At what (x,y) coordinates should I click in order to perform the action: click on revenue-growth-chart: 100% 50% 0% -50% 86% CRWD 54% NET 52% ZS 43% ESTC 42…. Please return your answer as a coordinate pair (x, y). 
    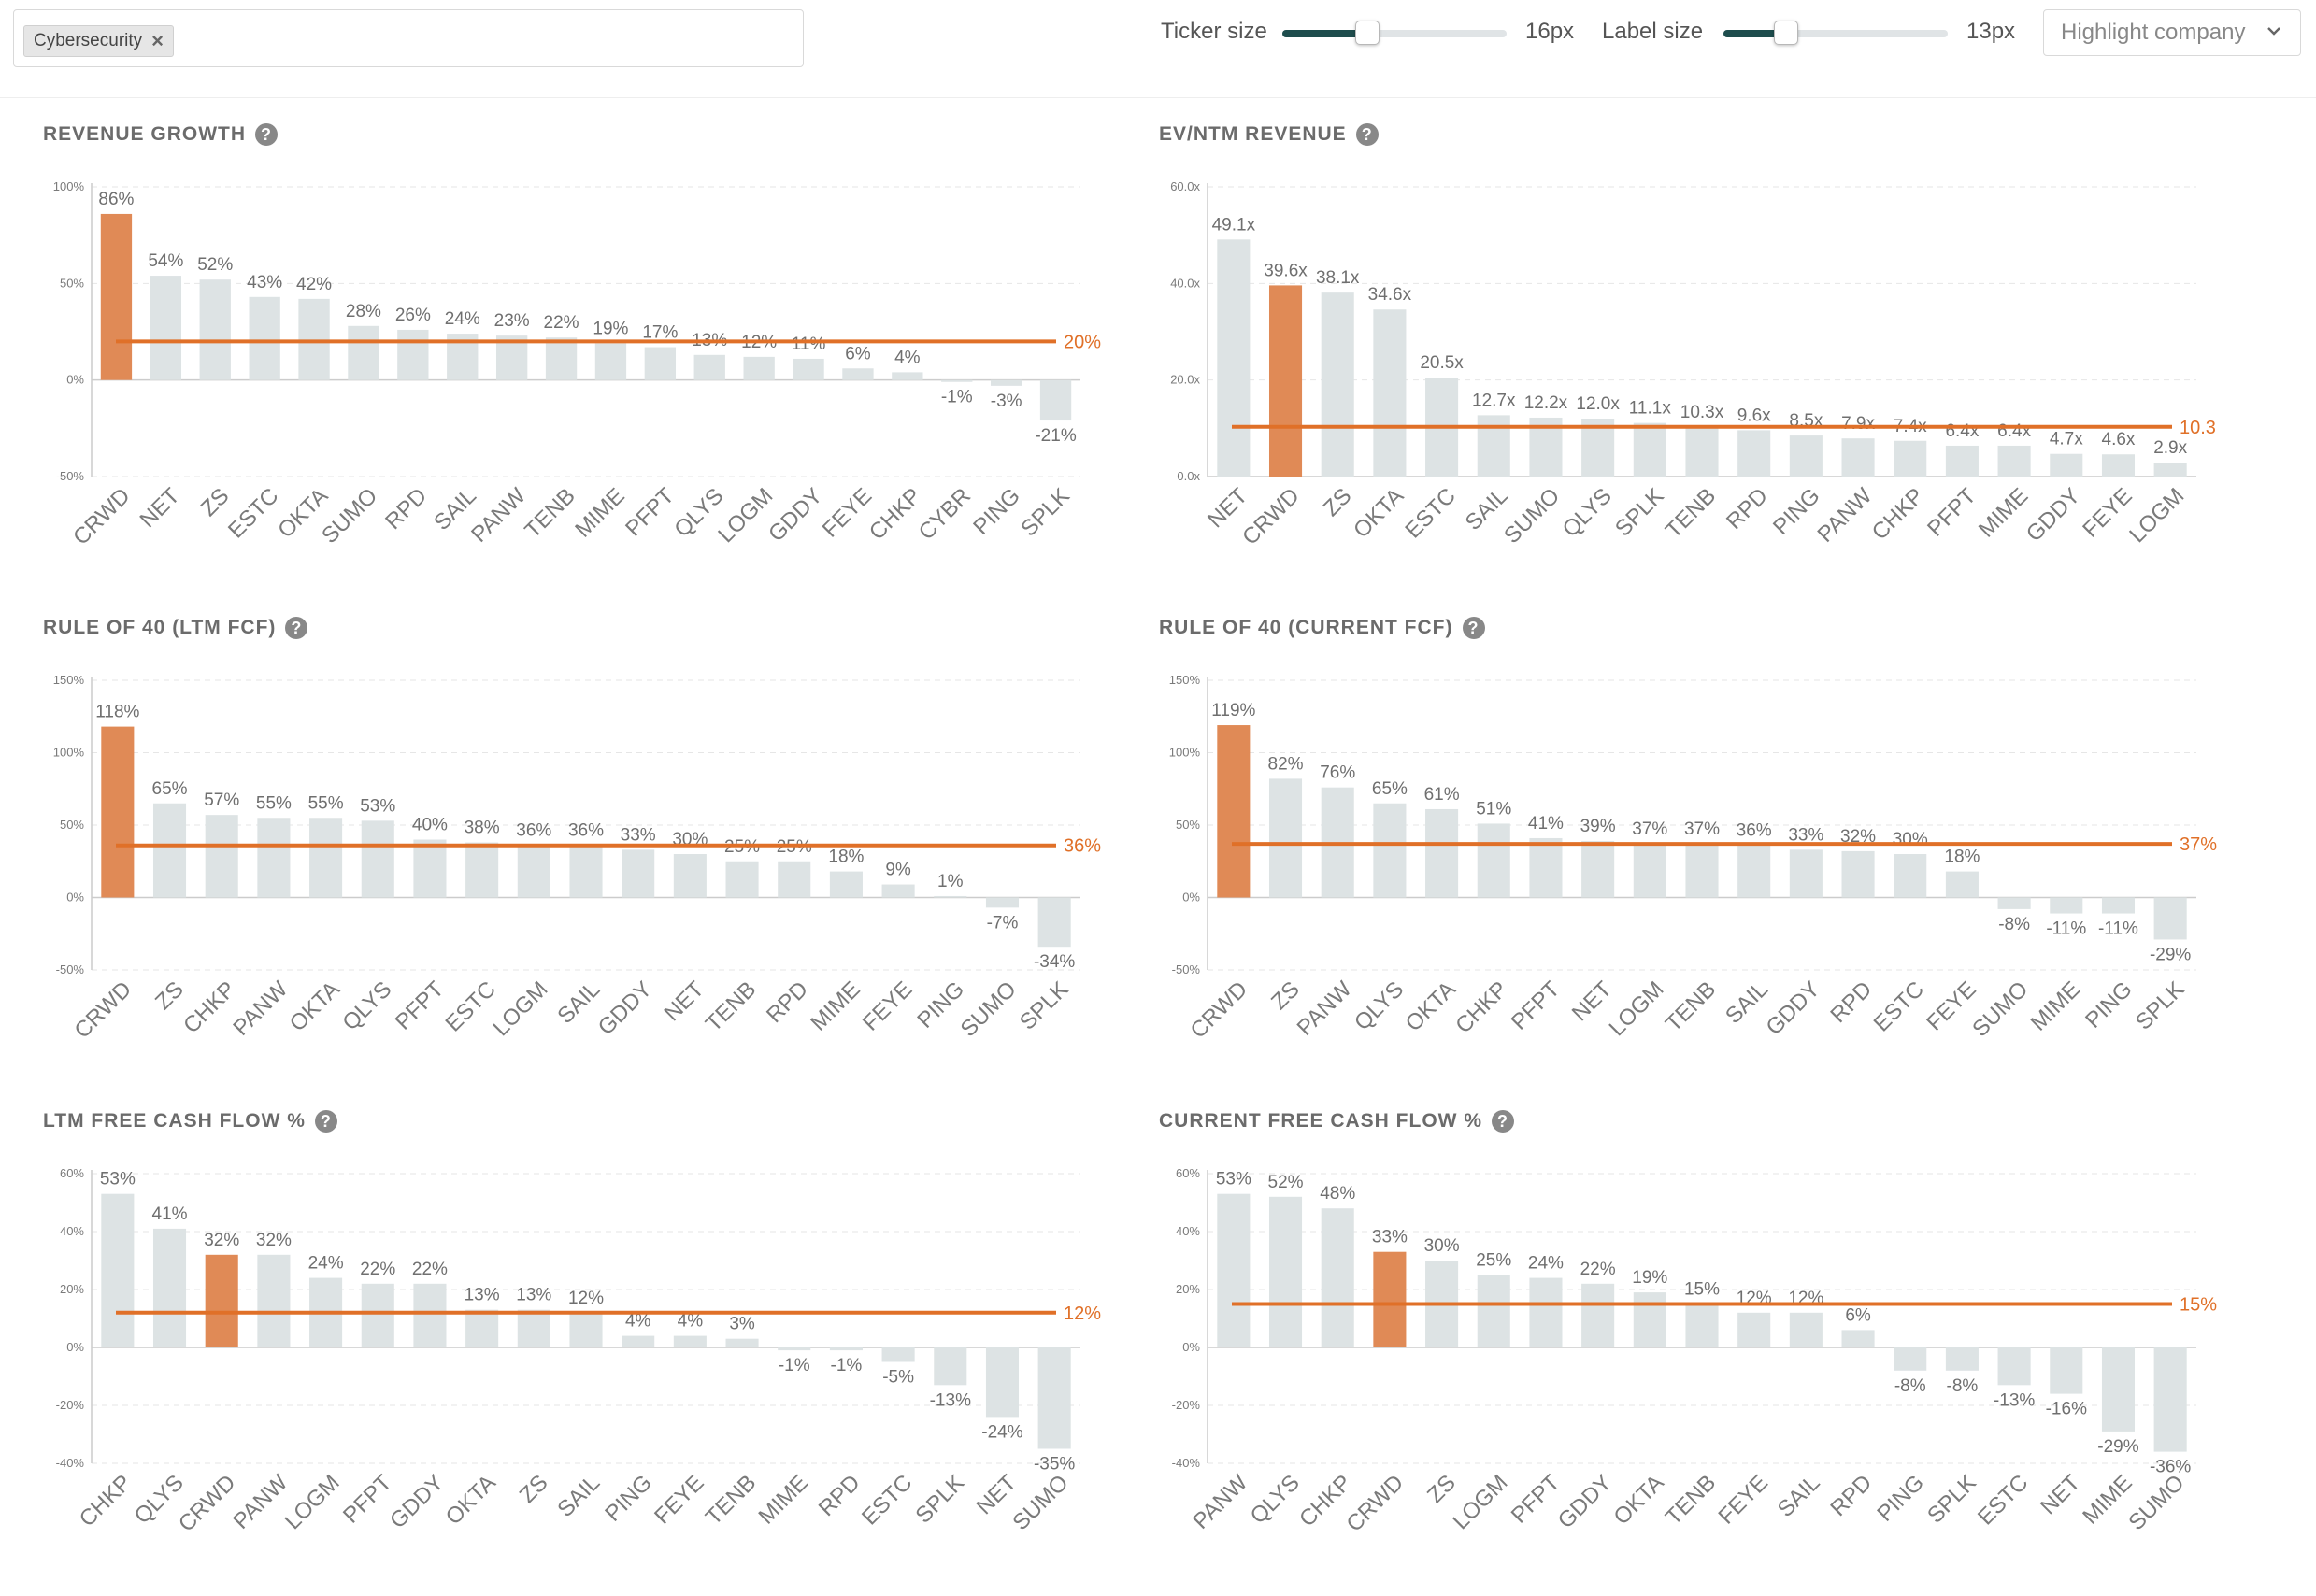
    Looking at the image, I should click on (577, 364).